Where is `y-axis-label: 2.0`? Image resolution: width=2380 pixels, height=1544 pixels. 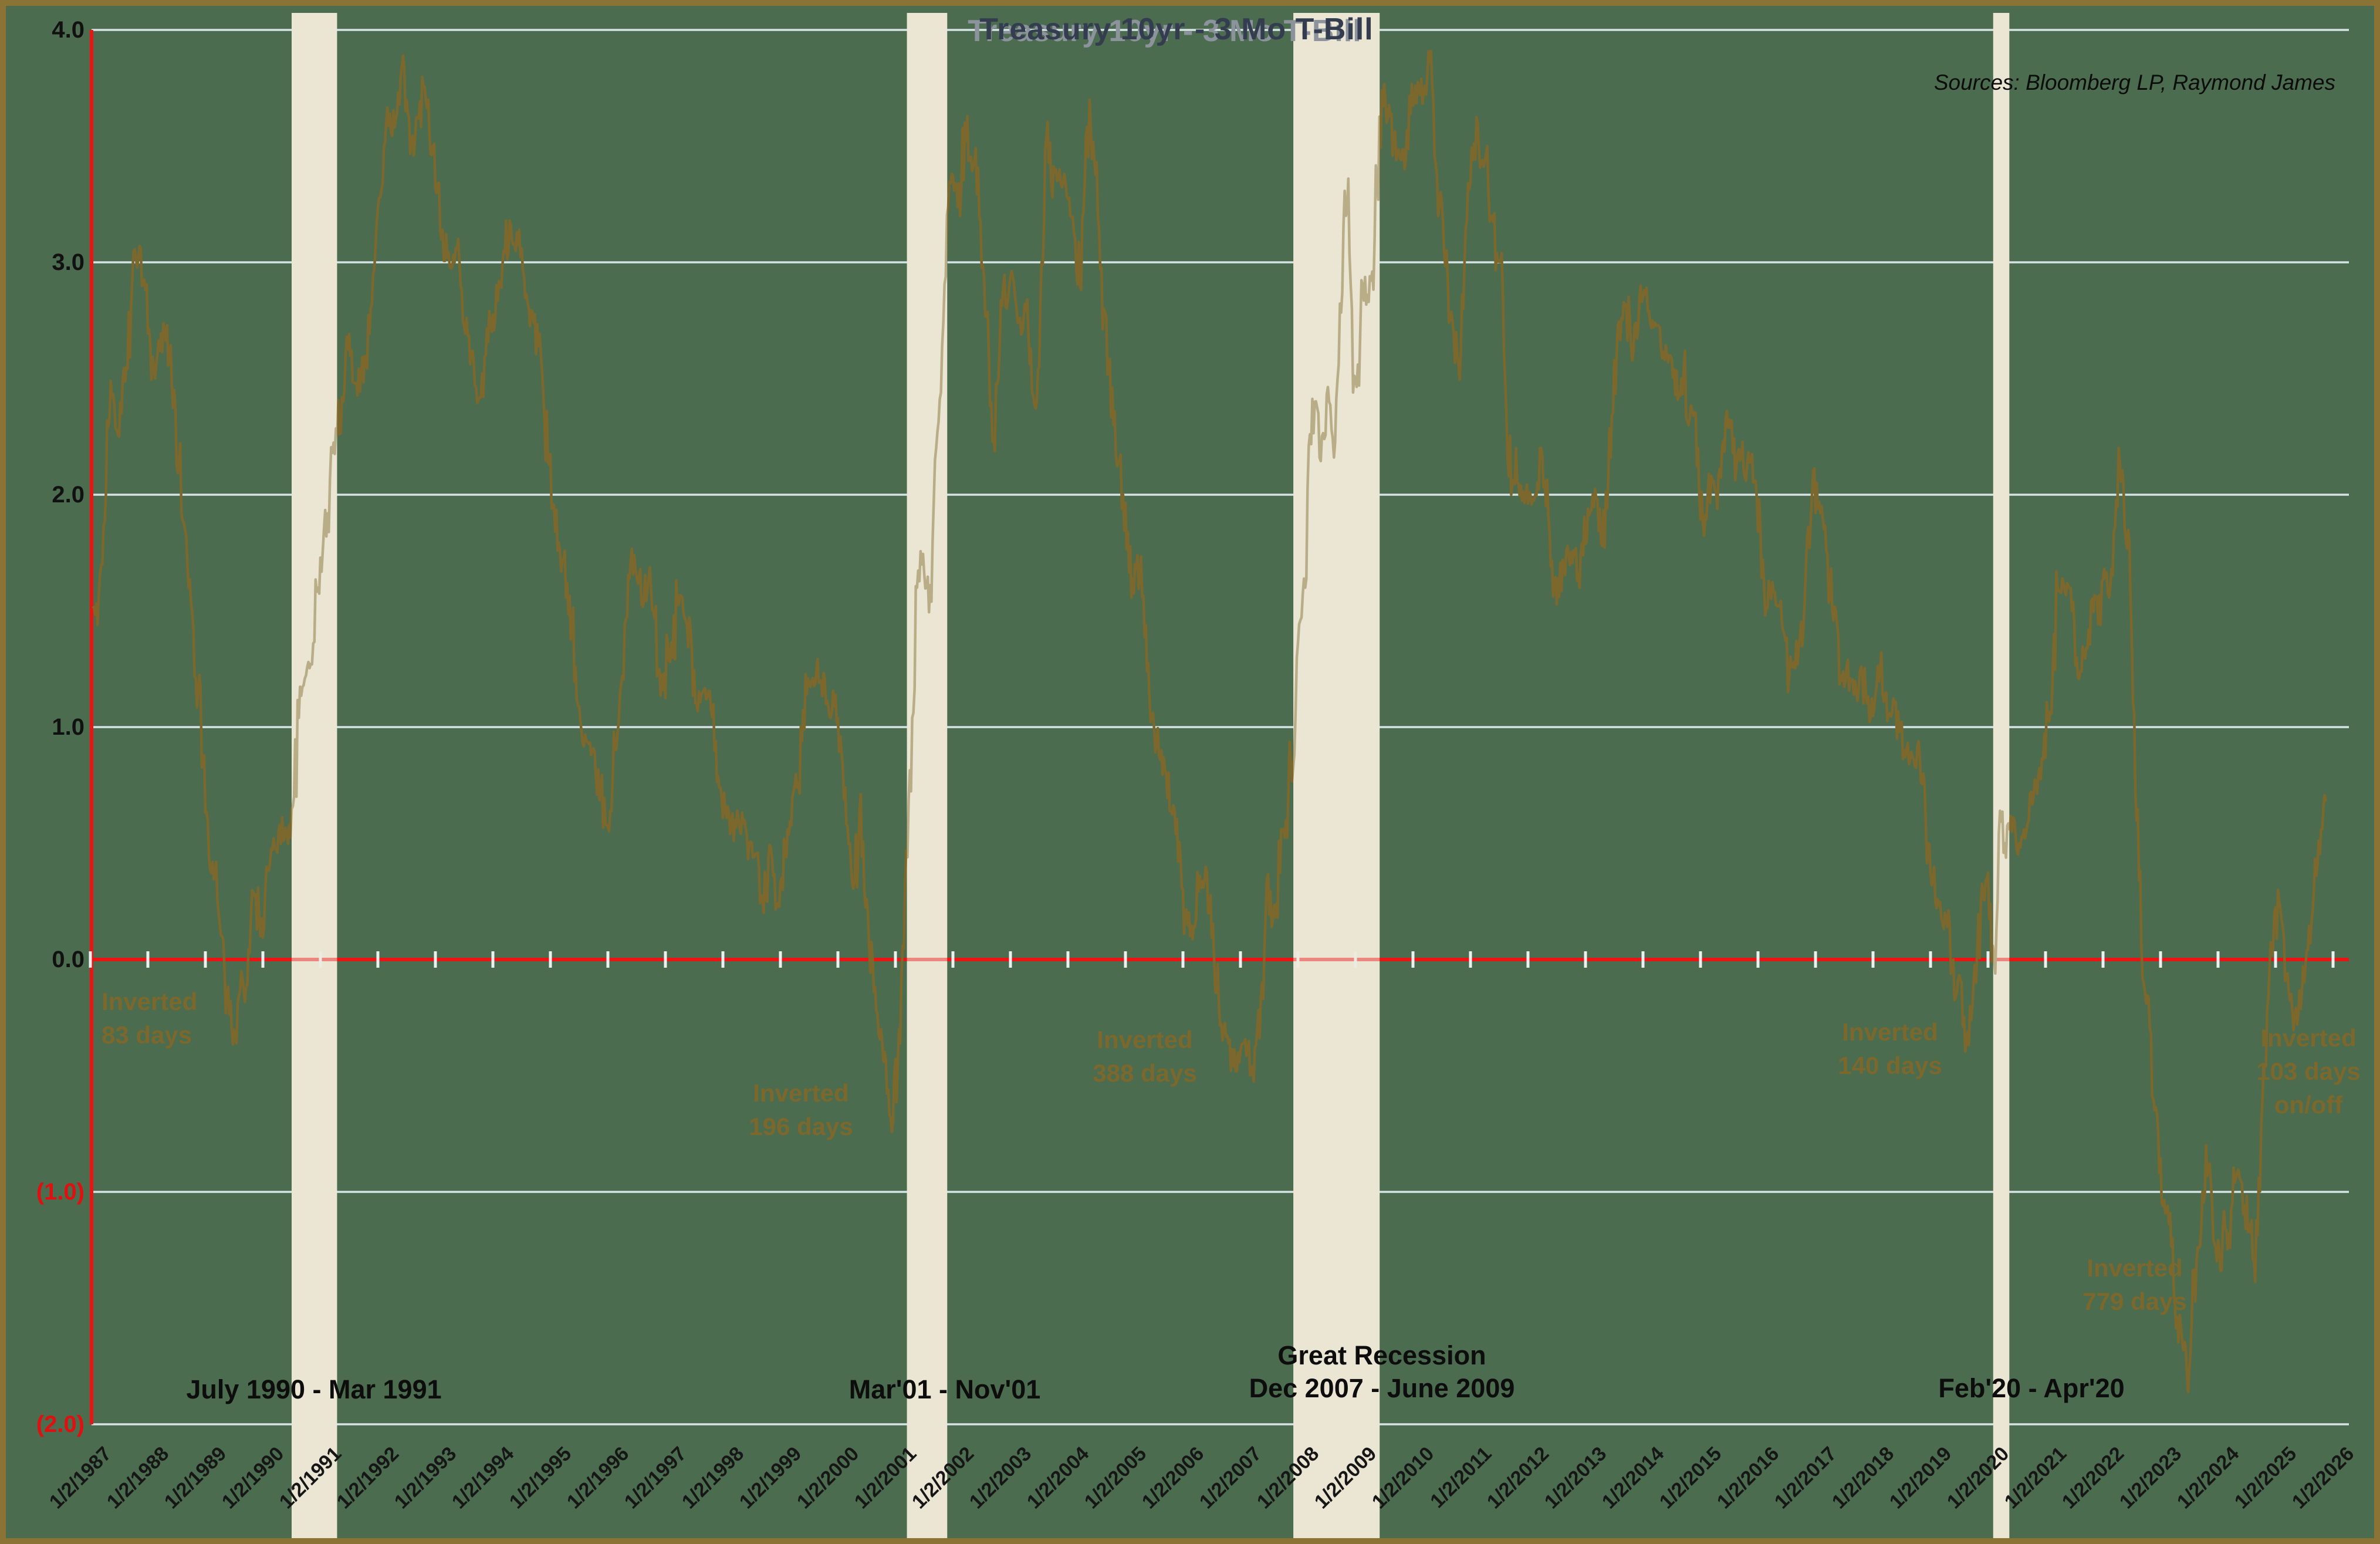 y-axis-label: 2.0 is located at coordinates (68, 495).